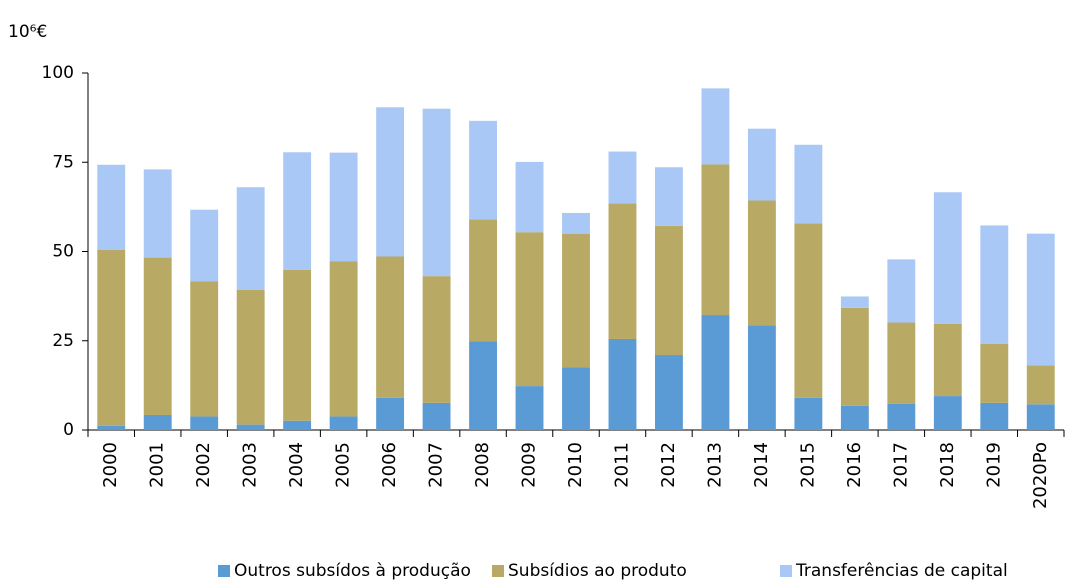 The image size is (1068, 584). What do you see at coordinates (668, 465) in the screenshot?
I see `x-tick-label: 2012` at bounding box center [668, 465].